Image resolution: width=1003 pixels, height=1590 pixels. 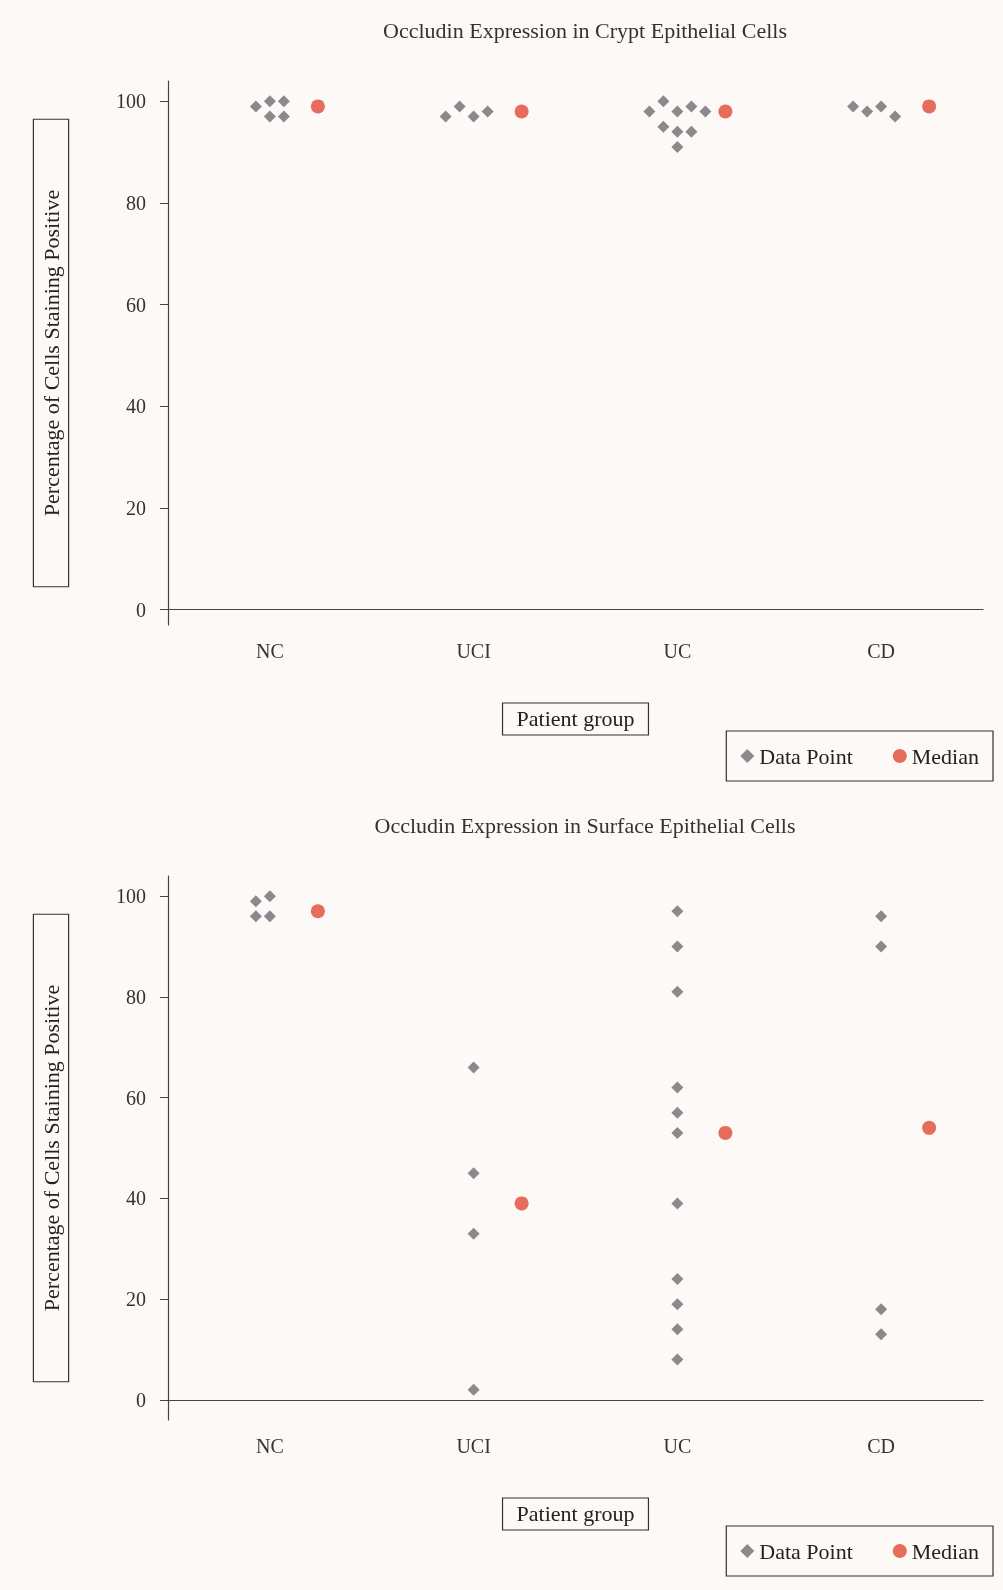 I want to click on chart-title: Occludin Expression in Surface Epithelial Cells, so click(x=585, y=825).